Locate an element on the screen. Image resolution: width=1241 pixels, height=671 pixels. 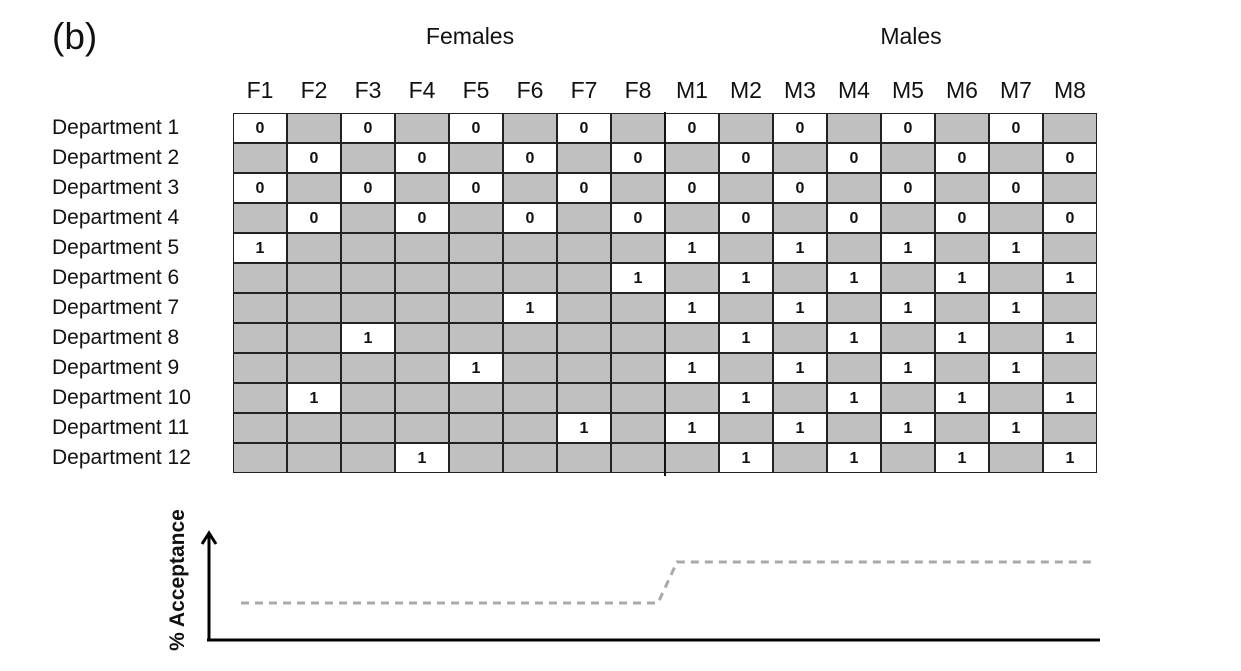
column-header: M8 is located at coordinates (1070, 90).